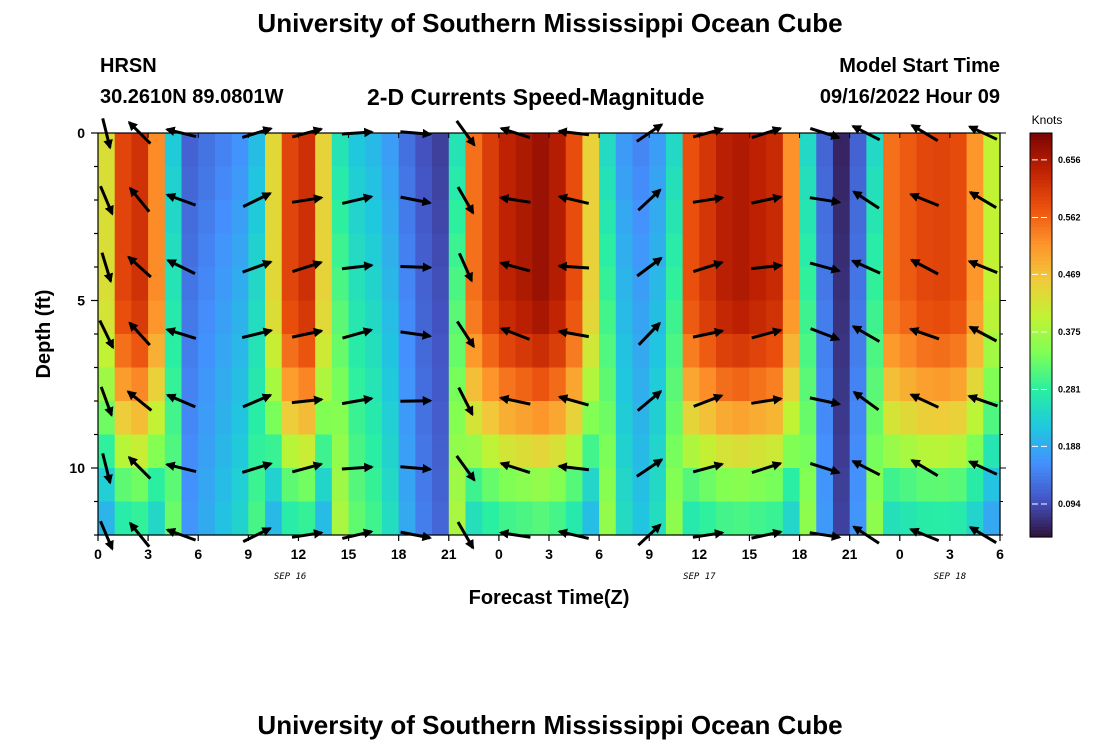 The image size is (1100, 750). I want to click on x-tick-label: 3, so click(148, 554).